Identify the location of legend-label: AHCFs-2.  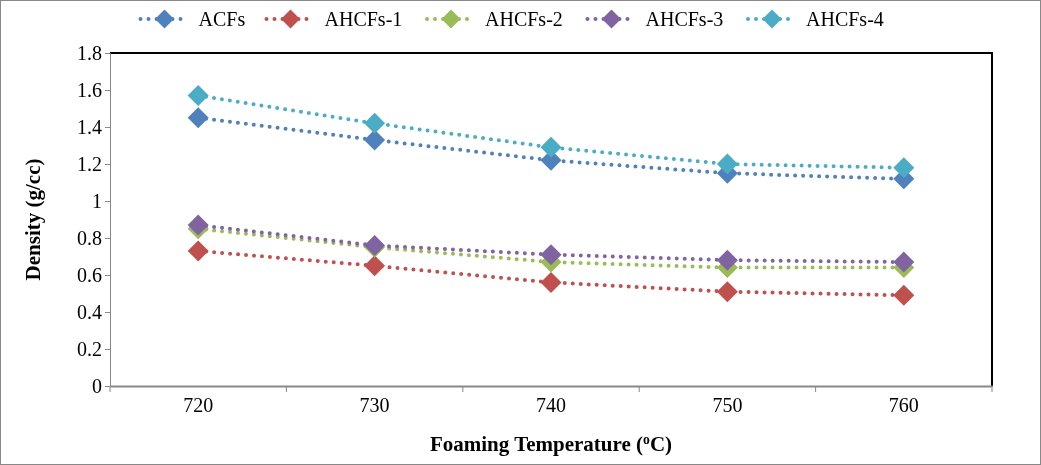
(524, 19).